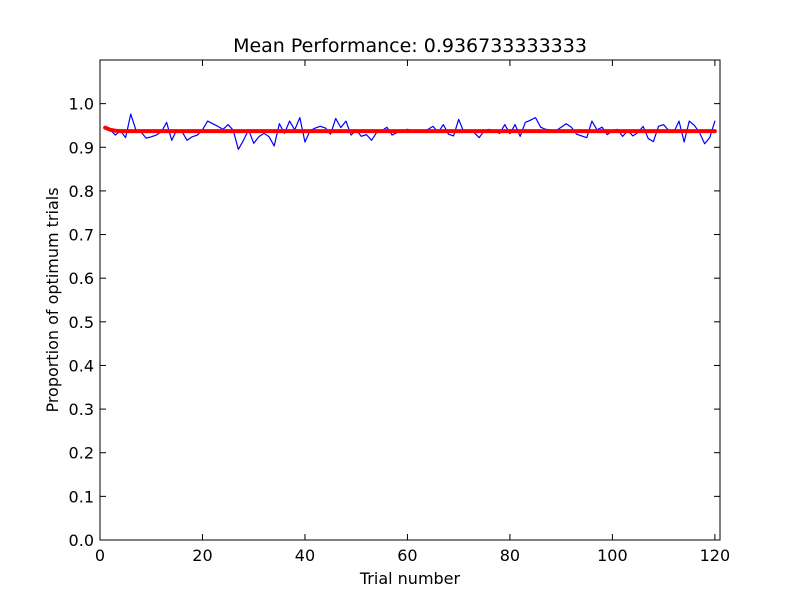 This screenshot has width=800, height=600. What do you see at coordinates (81, 104) in the screenshot?
I see `y-tick-label: 1.0` at bounding box center [81, 104].